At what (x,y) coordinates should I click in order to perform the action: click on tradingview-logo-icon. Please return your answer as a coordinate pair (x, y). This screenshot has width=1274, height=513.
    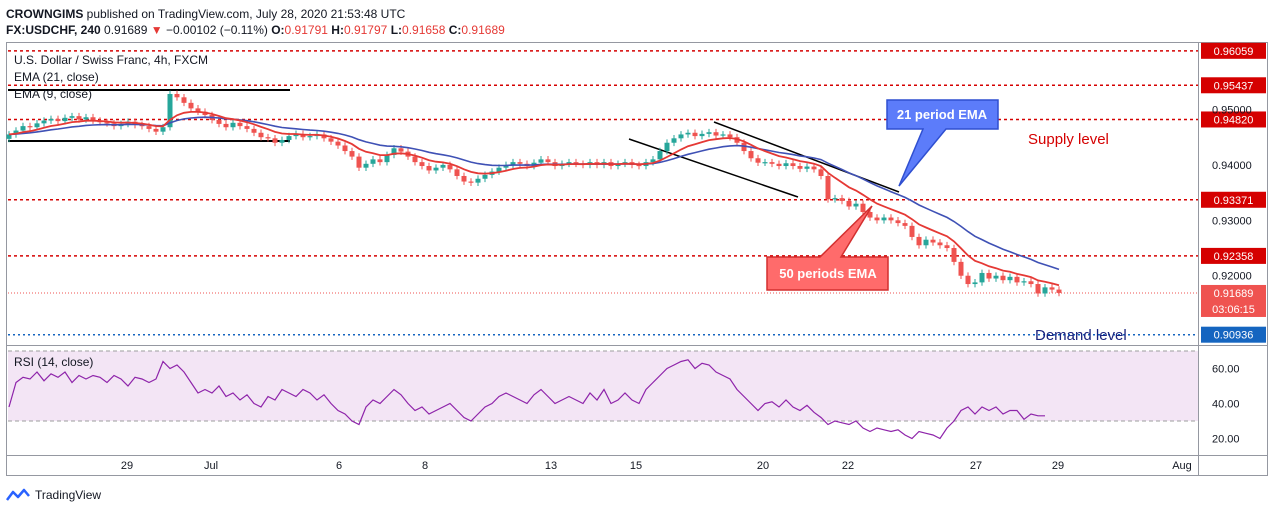
    Looking at the image, I should click on (18, 495).